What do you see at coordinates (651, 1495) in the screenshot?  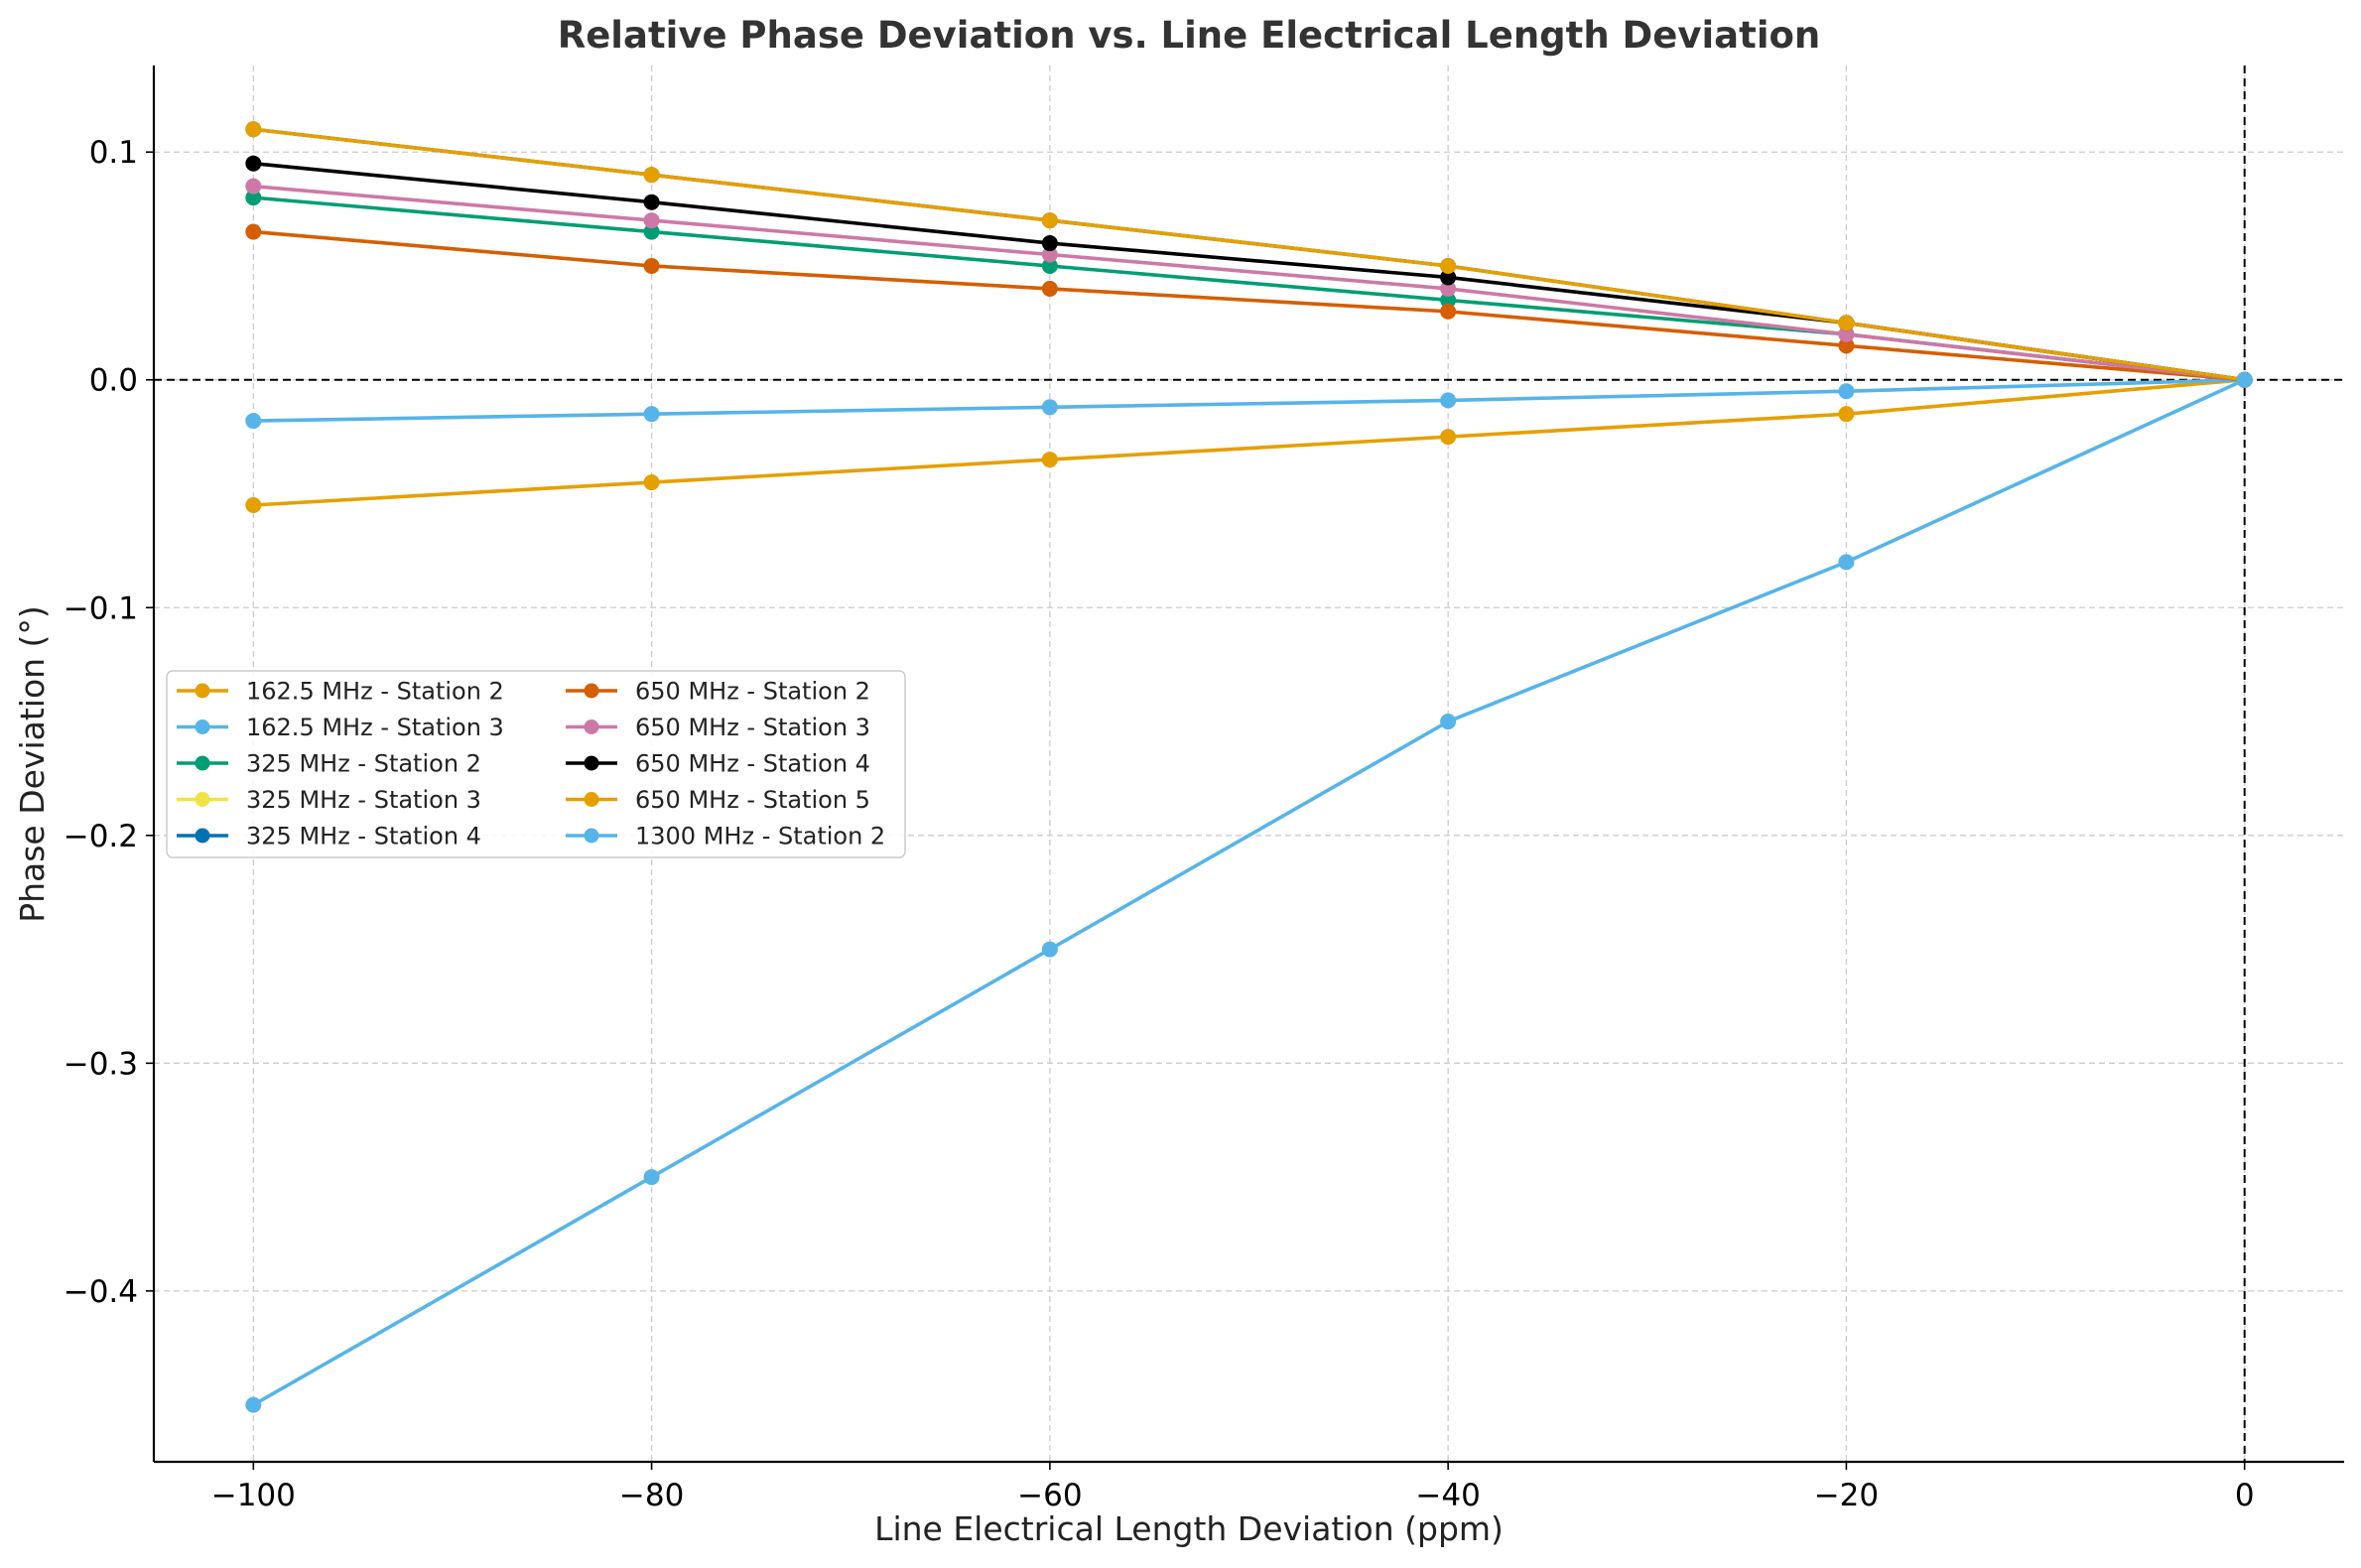 I see `x-tick-label: −80` at bounding box center [651, 1495].